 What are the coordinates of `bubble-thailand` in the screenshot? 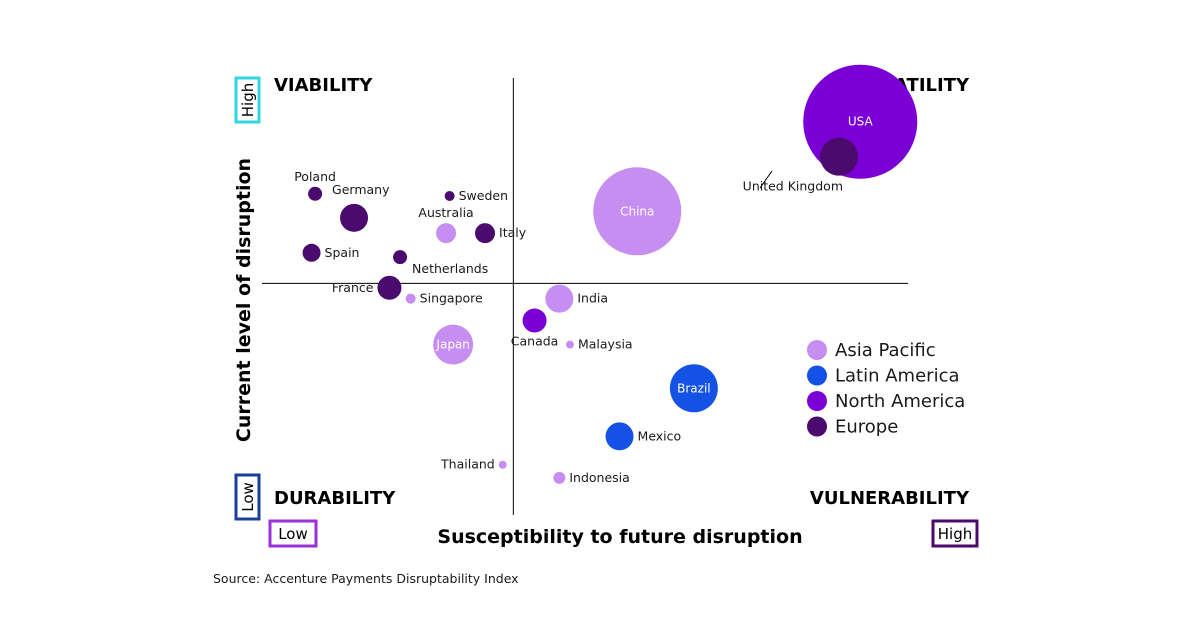 It's located at (502, 464).